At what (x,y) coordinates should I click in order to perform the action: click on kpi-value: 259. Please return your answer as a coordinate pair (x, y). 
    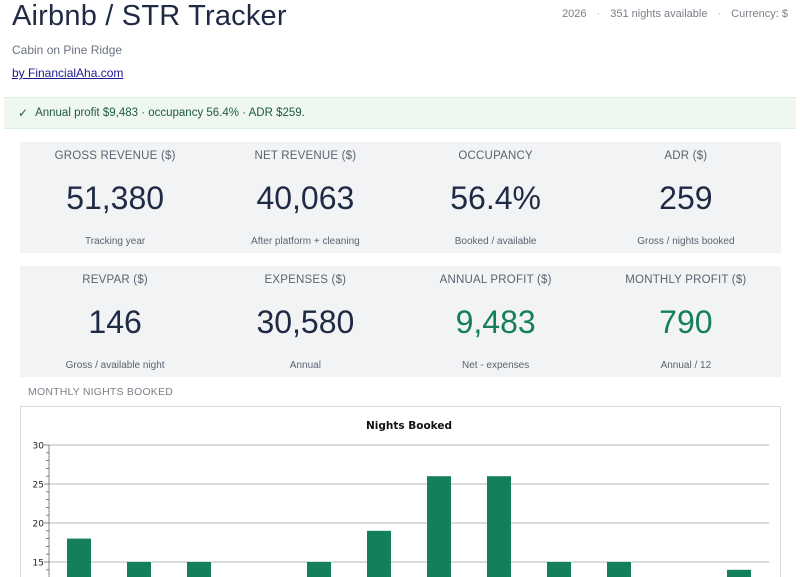
    Looking at the image, I should click on (686, 198).